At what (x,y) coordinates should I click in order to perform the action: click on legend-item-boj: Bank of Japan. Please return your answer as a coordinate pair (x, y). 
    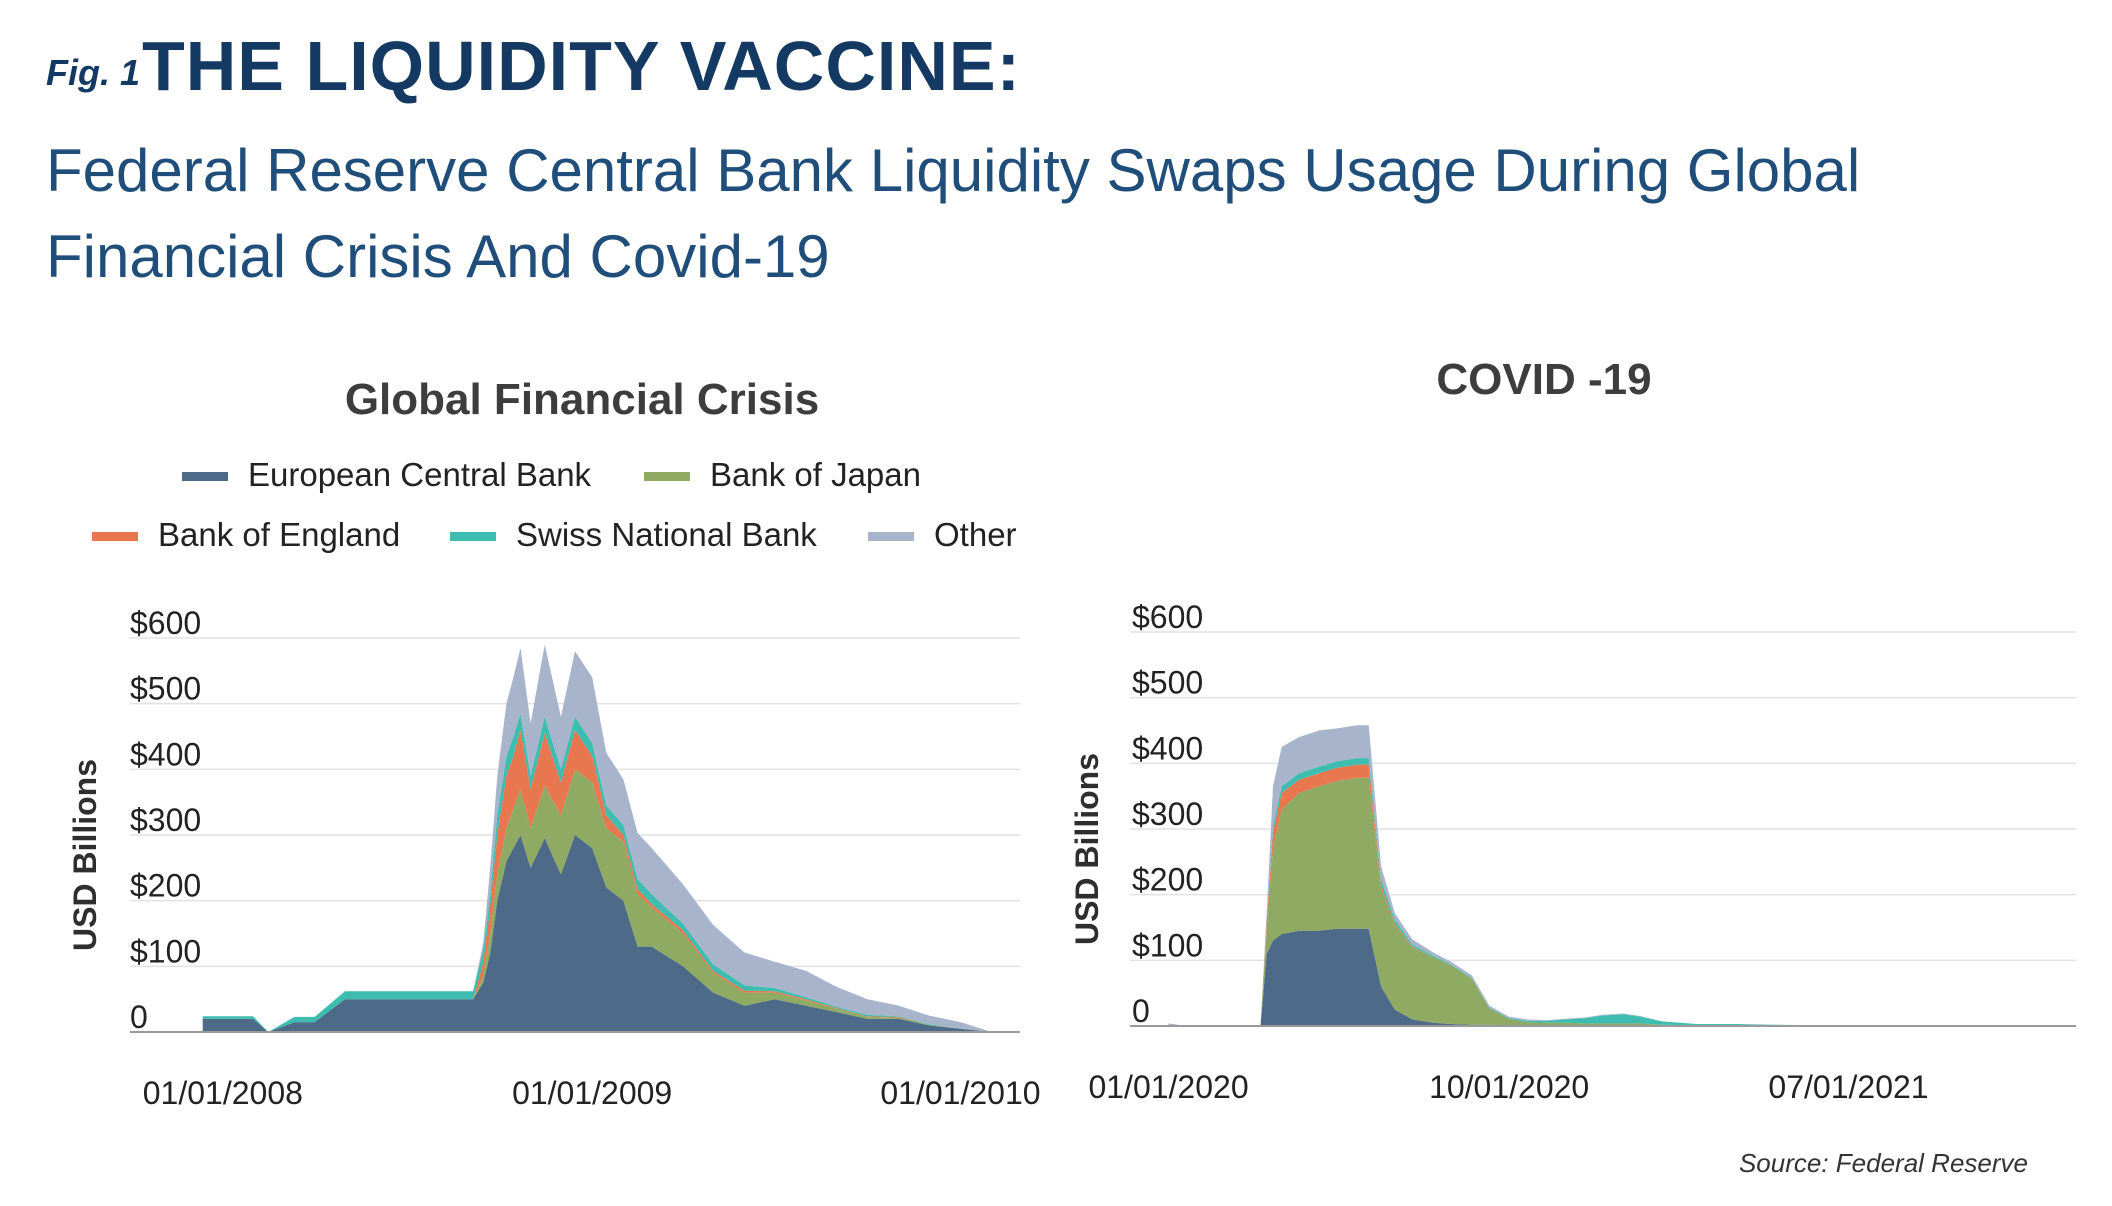
    Looking at the image, I should click on (782, 474).